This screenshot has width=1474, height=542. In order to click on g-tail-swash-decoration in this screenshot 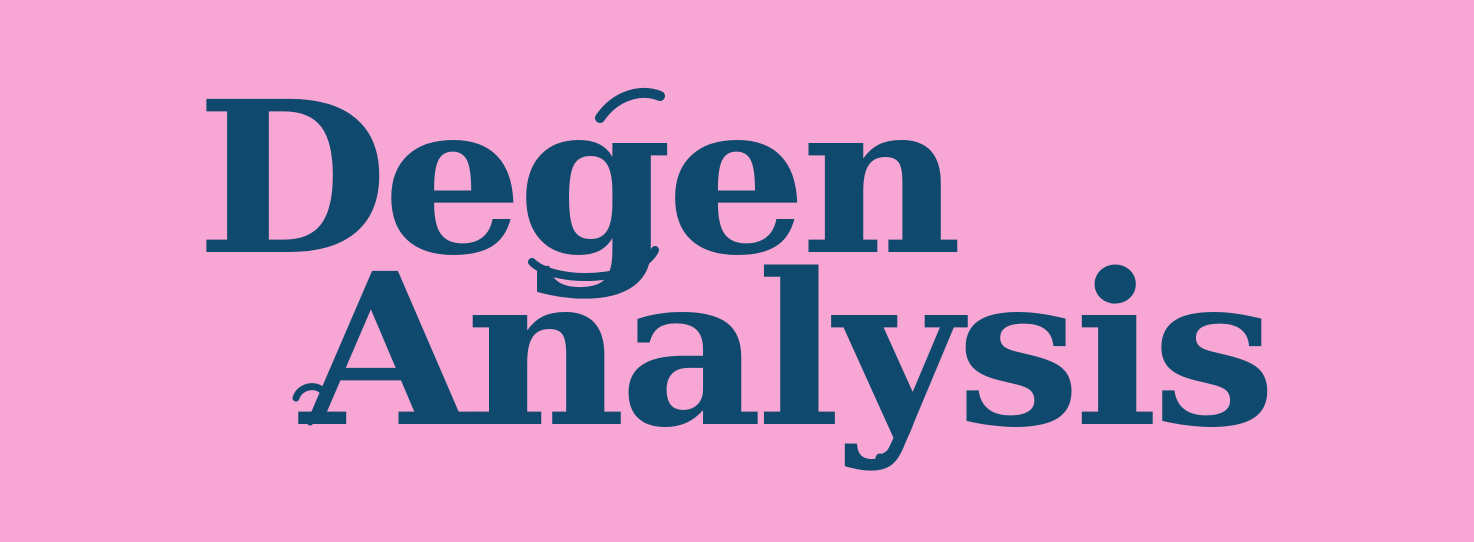, I will do `click(593, 263)`.